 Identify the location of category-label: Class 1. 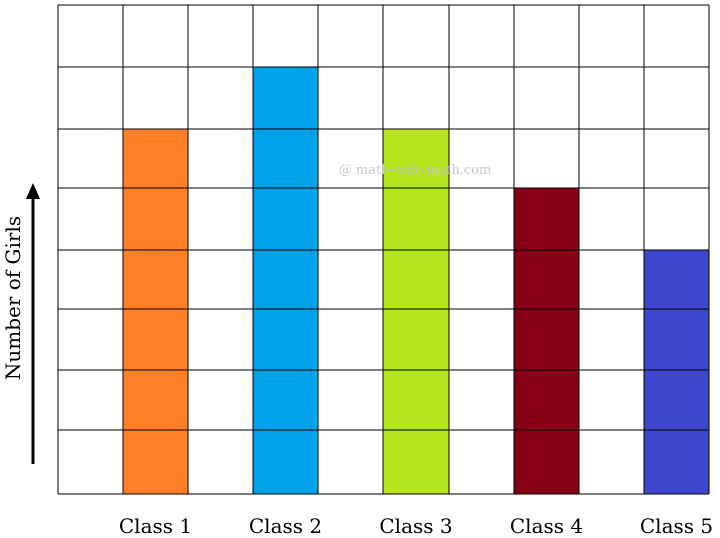
(155, 526).